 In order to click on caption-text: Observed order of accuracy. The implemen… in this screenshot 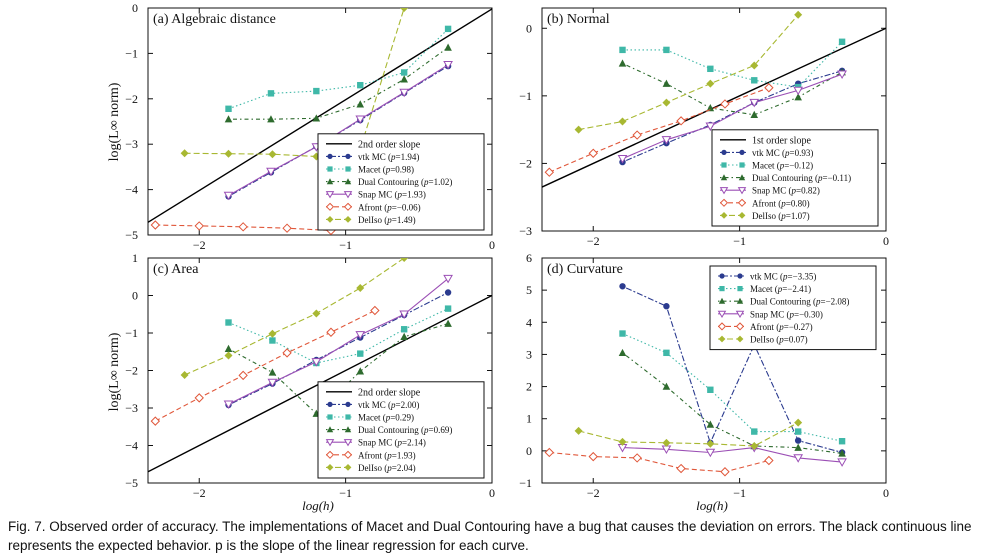, I will do `click(490, 536)`.